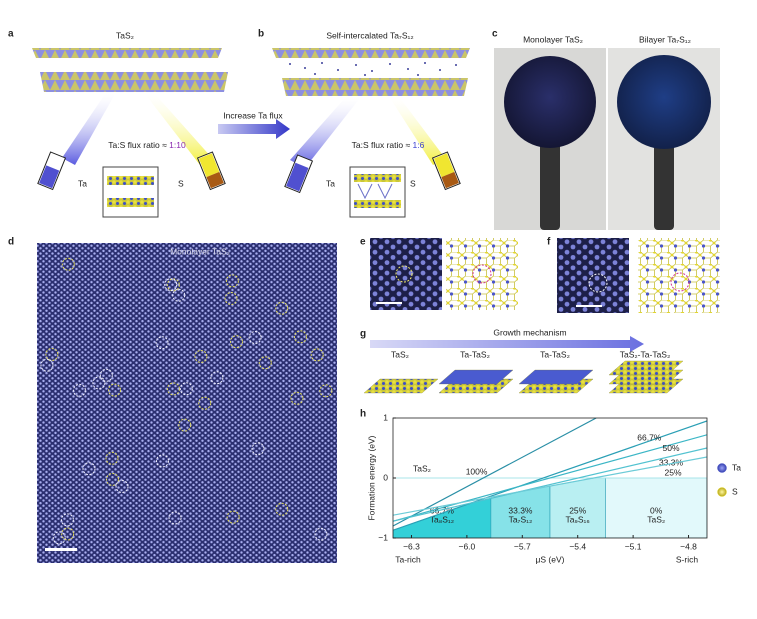  Describe the element at coordinates (477, 471) in the screenshot. I see `series-label: 100%` at that location.